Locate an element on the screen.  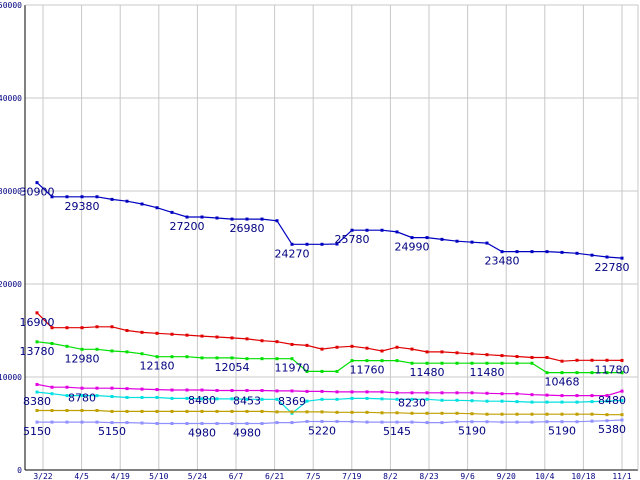
data-label: 25780 is located at coordinates (352, 239).